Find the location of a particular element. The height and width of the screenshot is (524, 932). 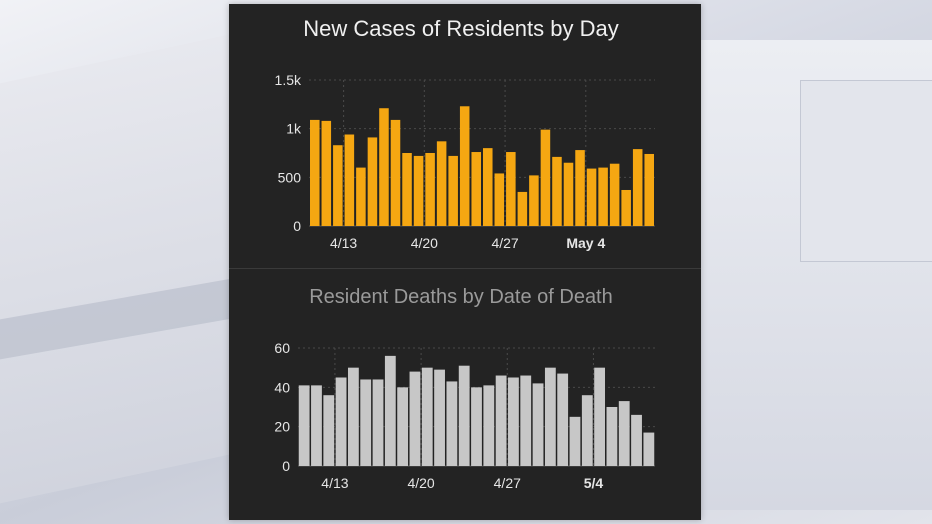

deaths-bars is located at coordinates (476, 410).